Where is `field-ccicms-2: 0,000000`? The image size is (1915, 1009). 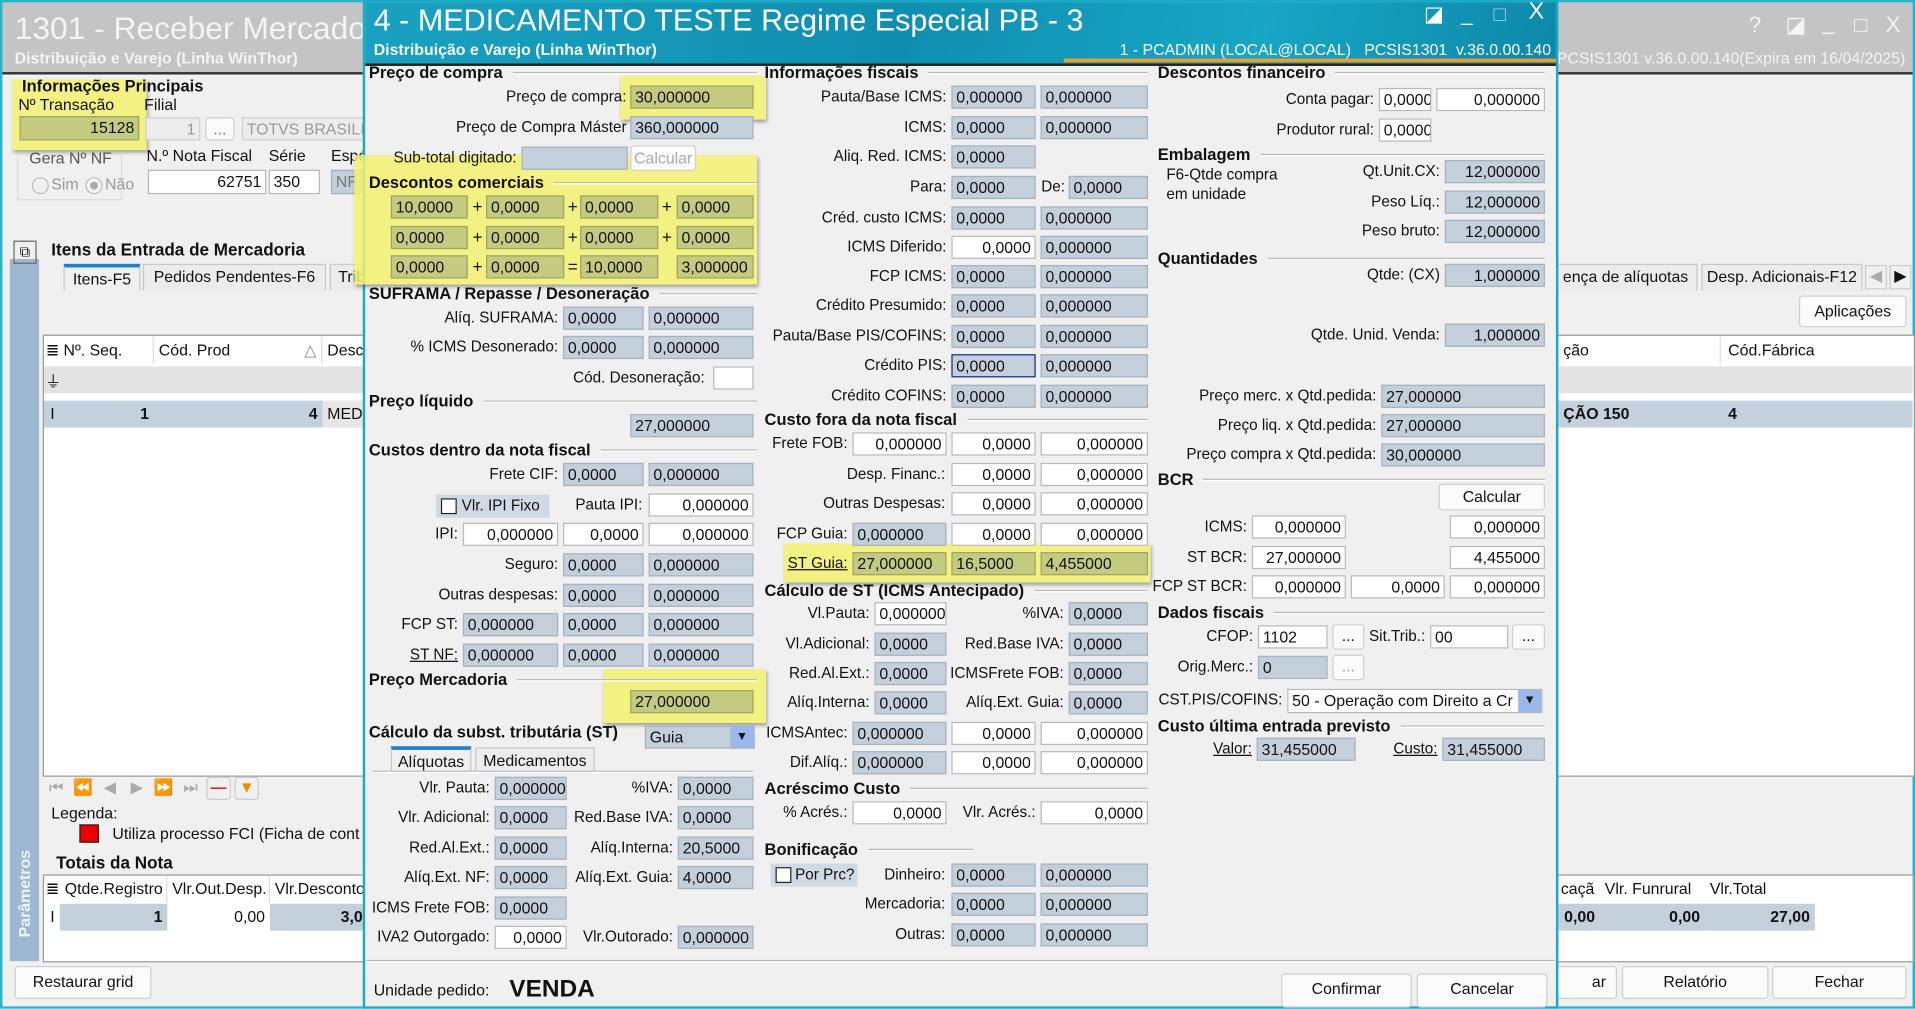 field-ccicms-2: 0,000000 is located at coordinates (1094, 218).